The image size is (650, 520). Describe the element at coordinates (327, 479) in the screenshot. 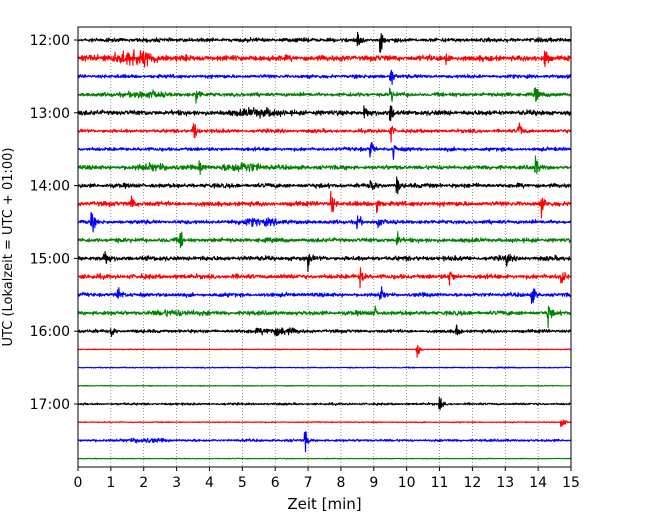

I see `x-axis-ticks: 0 1 2 3 4 5 6 7 8 9 10 11 12 13 14 15` at that location.